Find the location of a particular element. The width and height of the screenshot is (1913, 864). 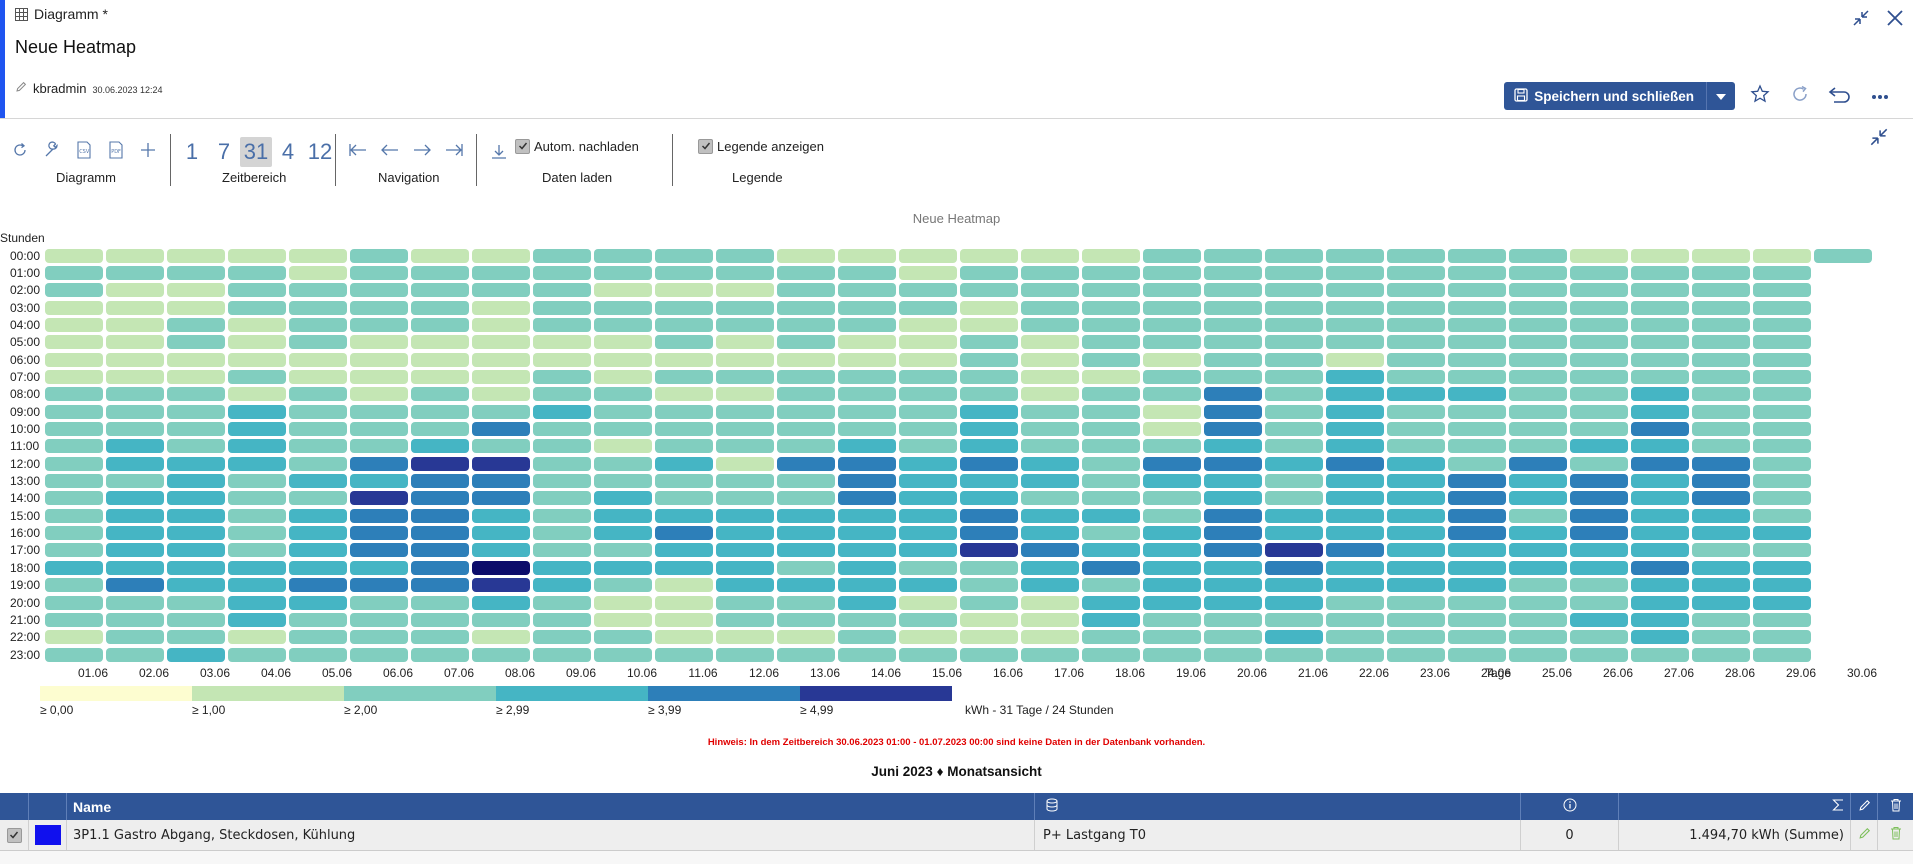

range-option-12: 12 is located at coordinates (320, 151).